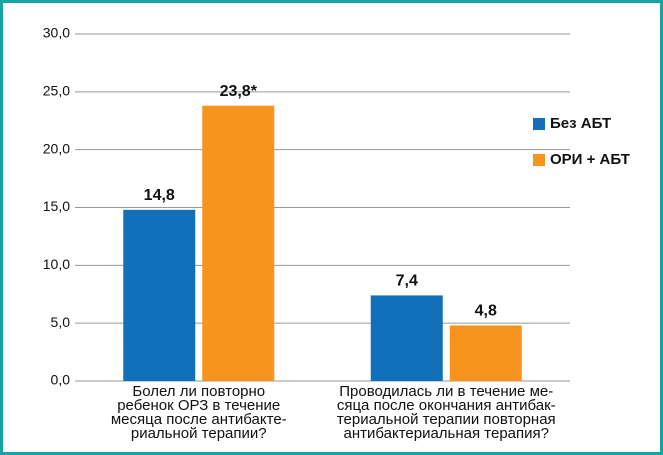 Image resolution: width=663 pixels, height=455 pixels. What do you see at coordinates (159, 195) in the screenshot?
I see `value-label: 14,8` at bounding box center [159, 195].